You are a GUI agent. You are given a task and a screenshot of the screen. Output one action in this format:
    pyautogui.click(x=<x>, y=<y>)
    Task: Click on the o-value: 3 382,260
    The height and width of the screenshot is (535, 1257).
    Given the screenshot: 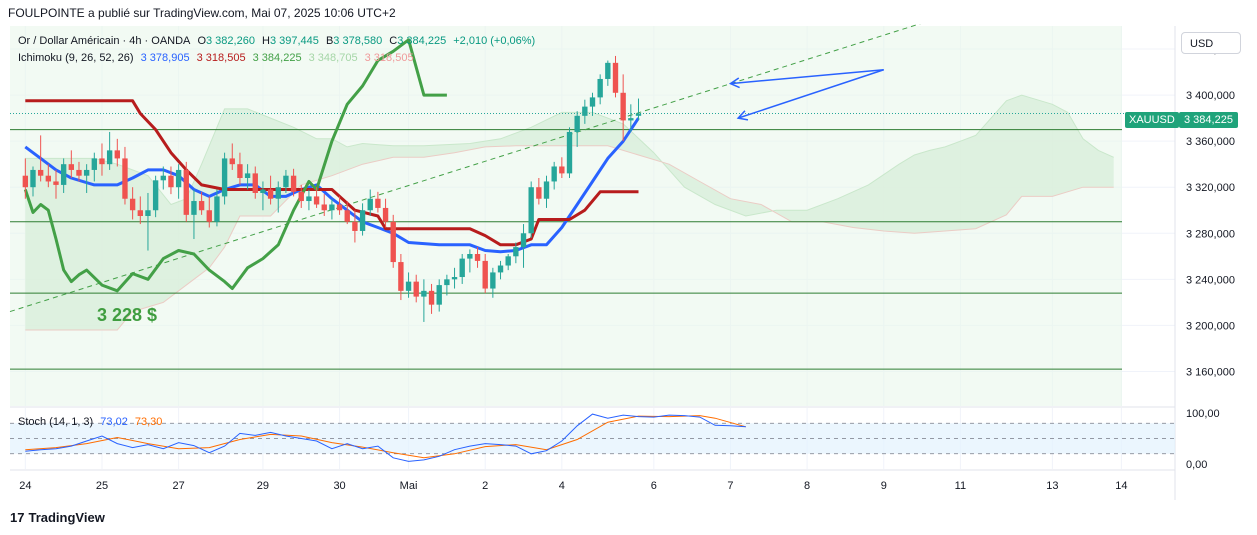 What is the action you would take?
    pyautogui.click(x=230, y=41)
    